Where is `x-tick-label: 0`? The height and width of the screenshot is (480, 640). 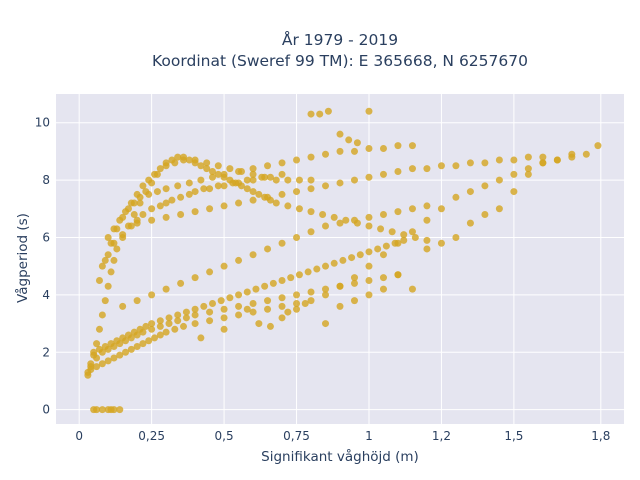 x-tick-label: 0 is located at coordinates (79, 436).